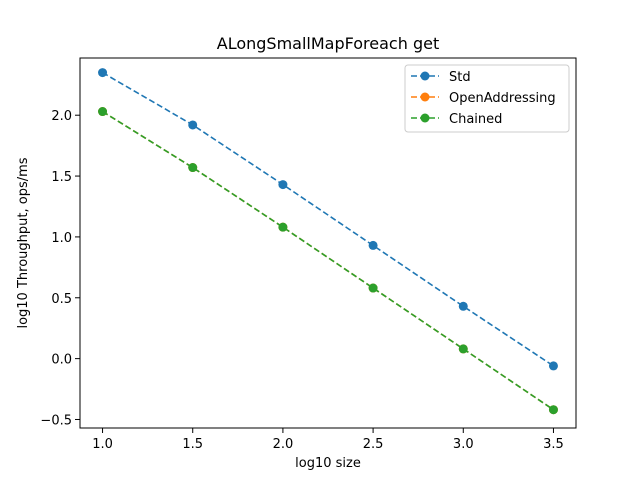 The image size is (640, 480). I want to click on x-tick-label: 1.0, so click(102, 444).